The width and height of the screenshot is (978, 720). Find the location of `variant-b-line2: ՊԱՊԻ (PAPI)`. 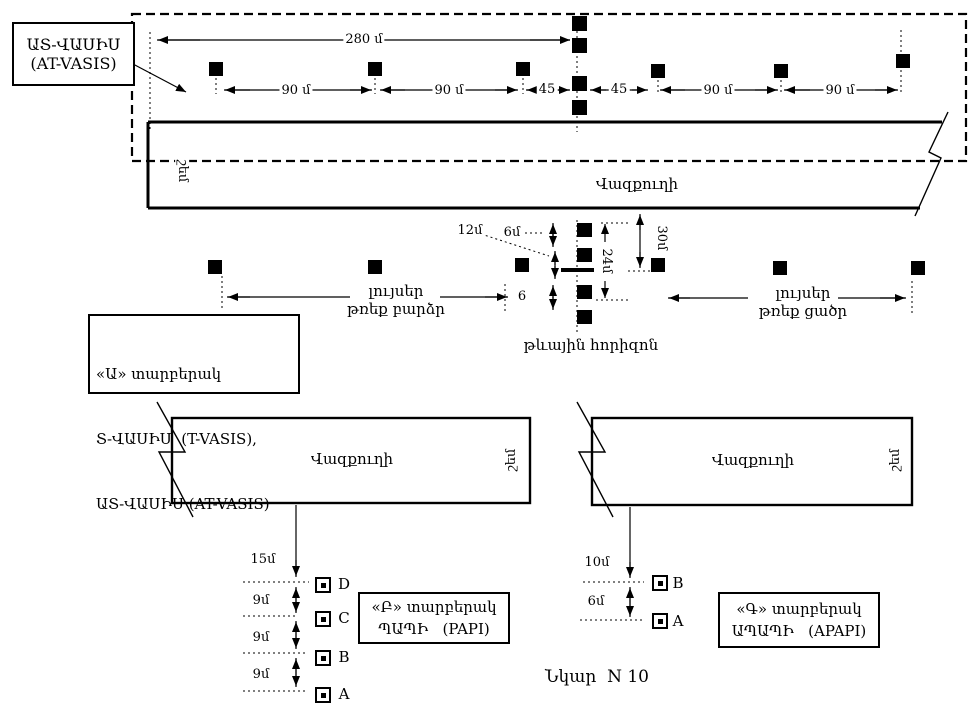

variant-b-line2: ՊԱՊԻ (PAPI) is located at coordinates (434, 629).